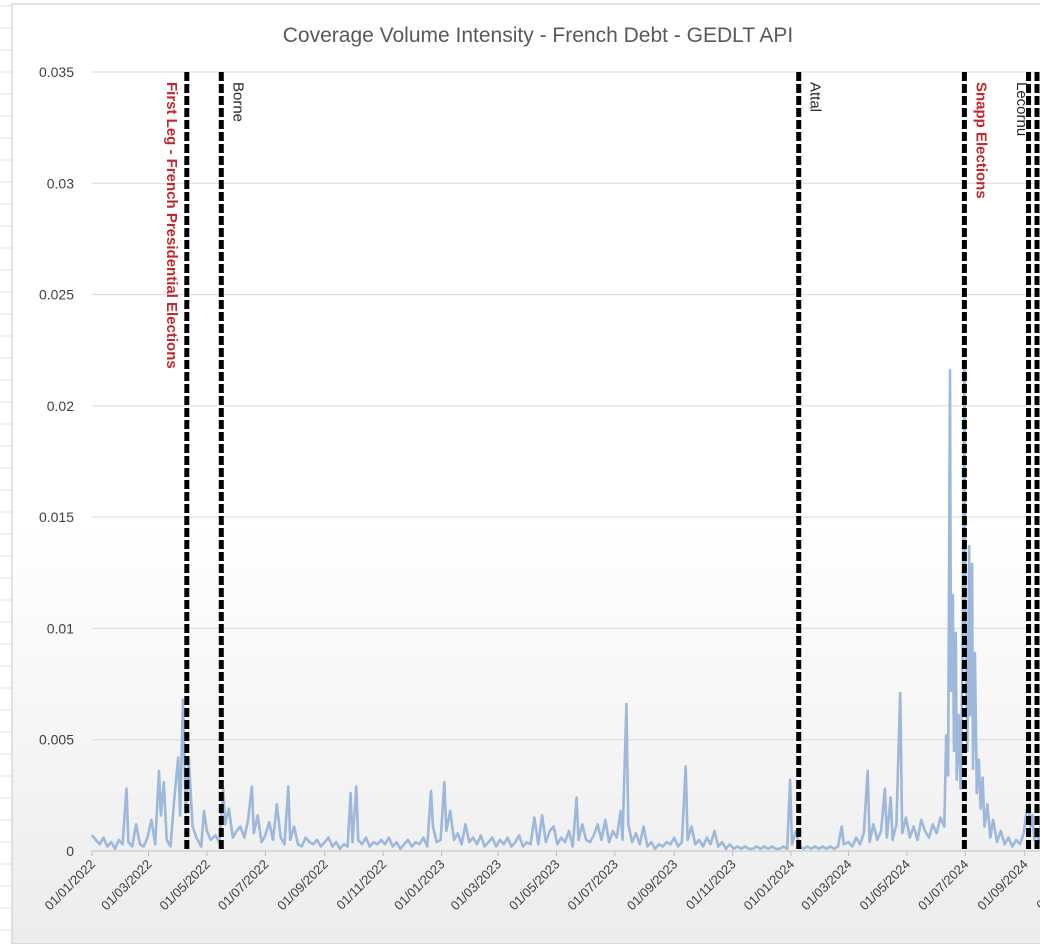  What do you see at coordinates (1021, 109) in the screenshot?
I see `event-label: Lecornu` at bounding box center [1021, 109].